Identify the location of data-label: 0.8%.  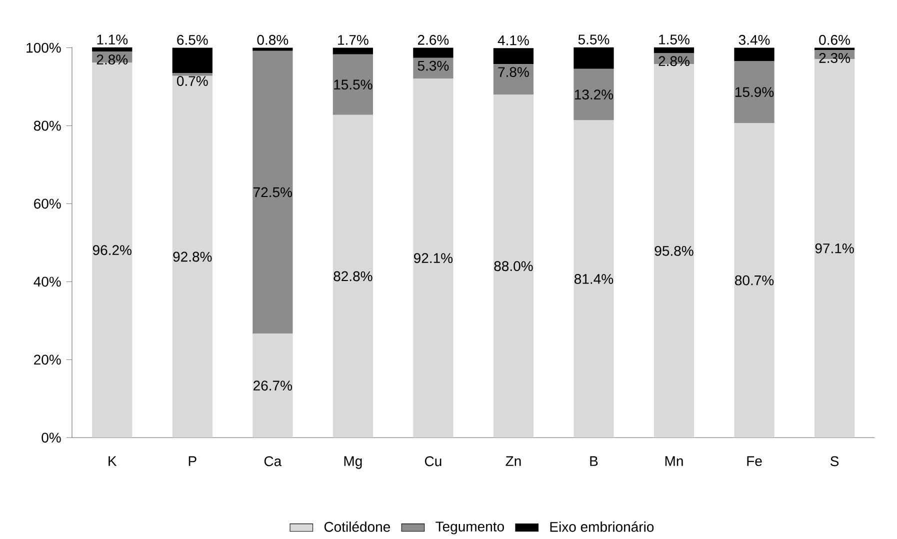
(272, 39).